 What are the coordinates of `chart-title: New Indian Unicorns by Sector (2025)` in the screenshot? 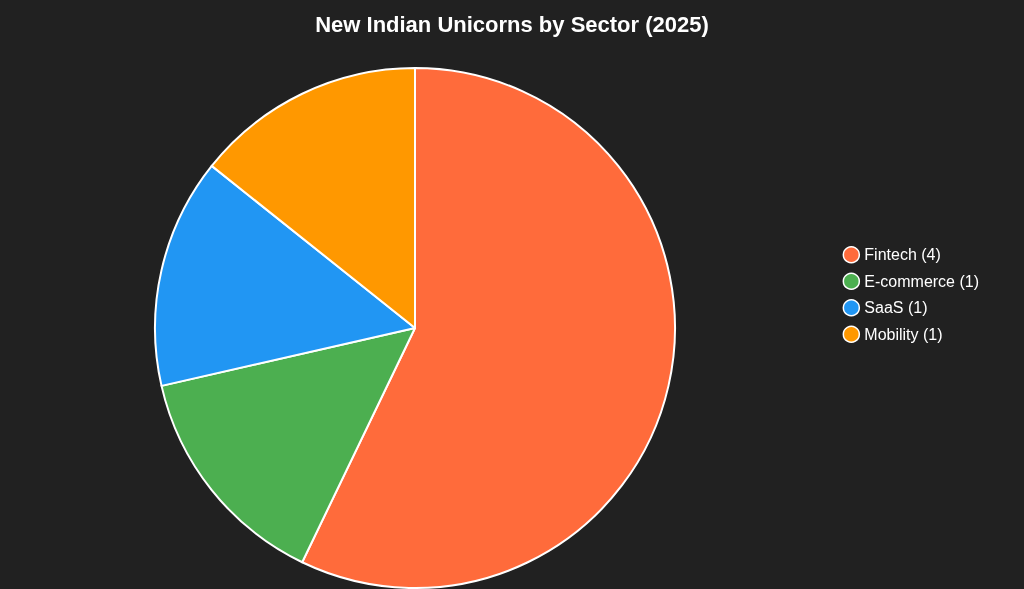 It's located at (512, 24).